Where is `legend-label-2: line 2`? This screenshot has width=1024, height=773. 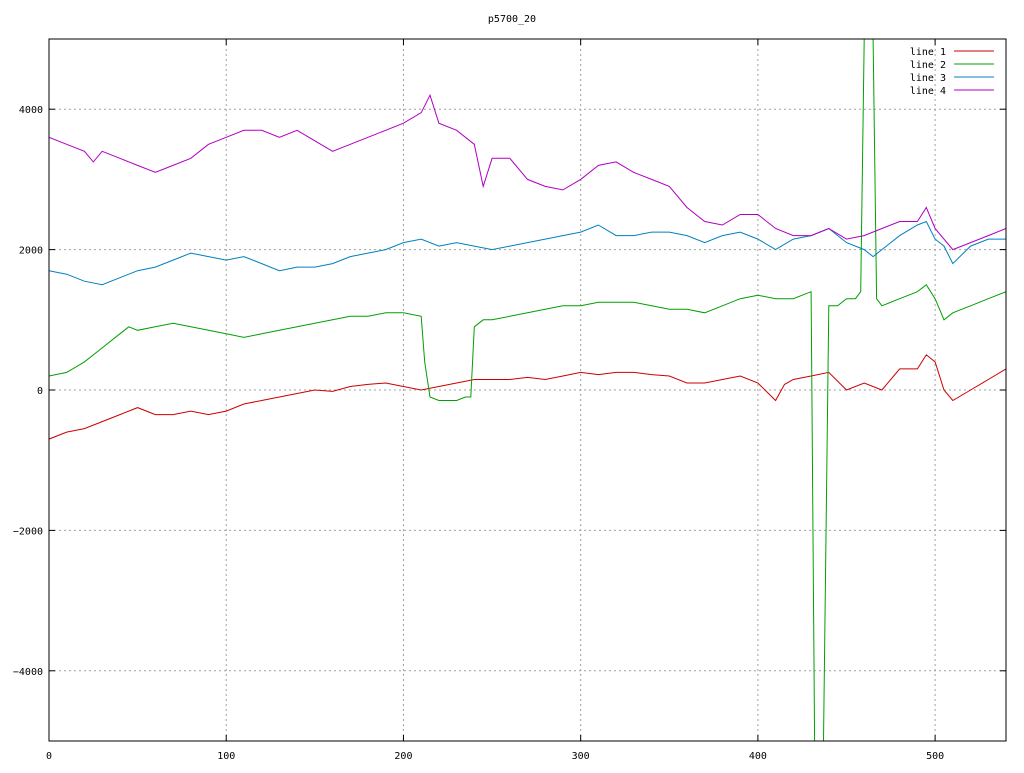
legend-label-2: line 2 is located at coordinates (928, 65).